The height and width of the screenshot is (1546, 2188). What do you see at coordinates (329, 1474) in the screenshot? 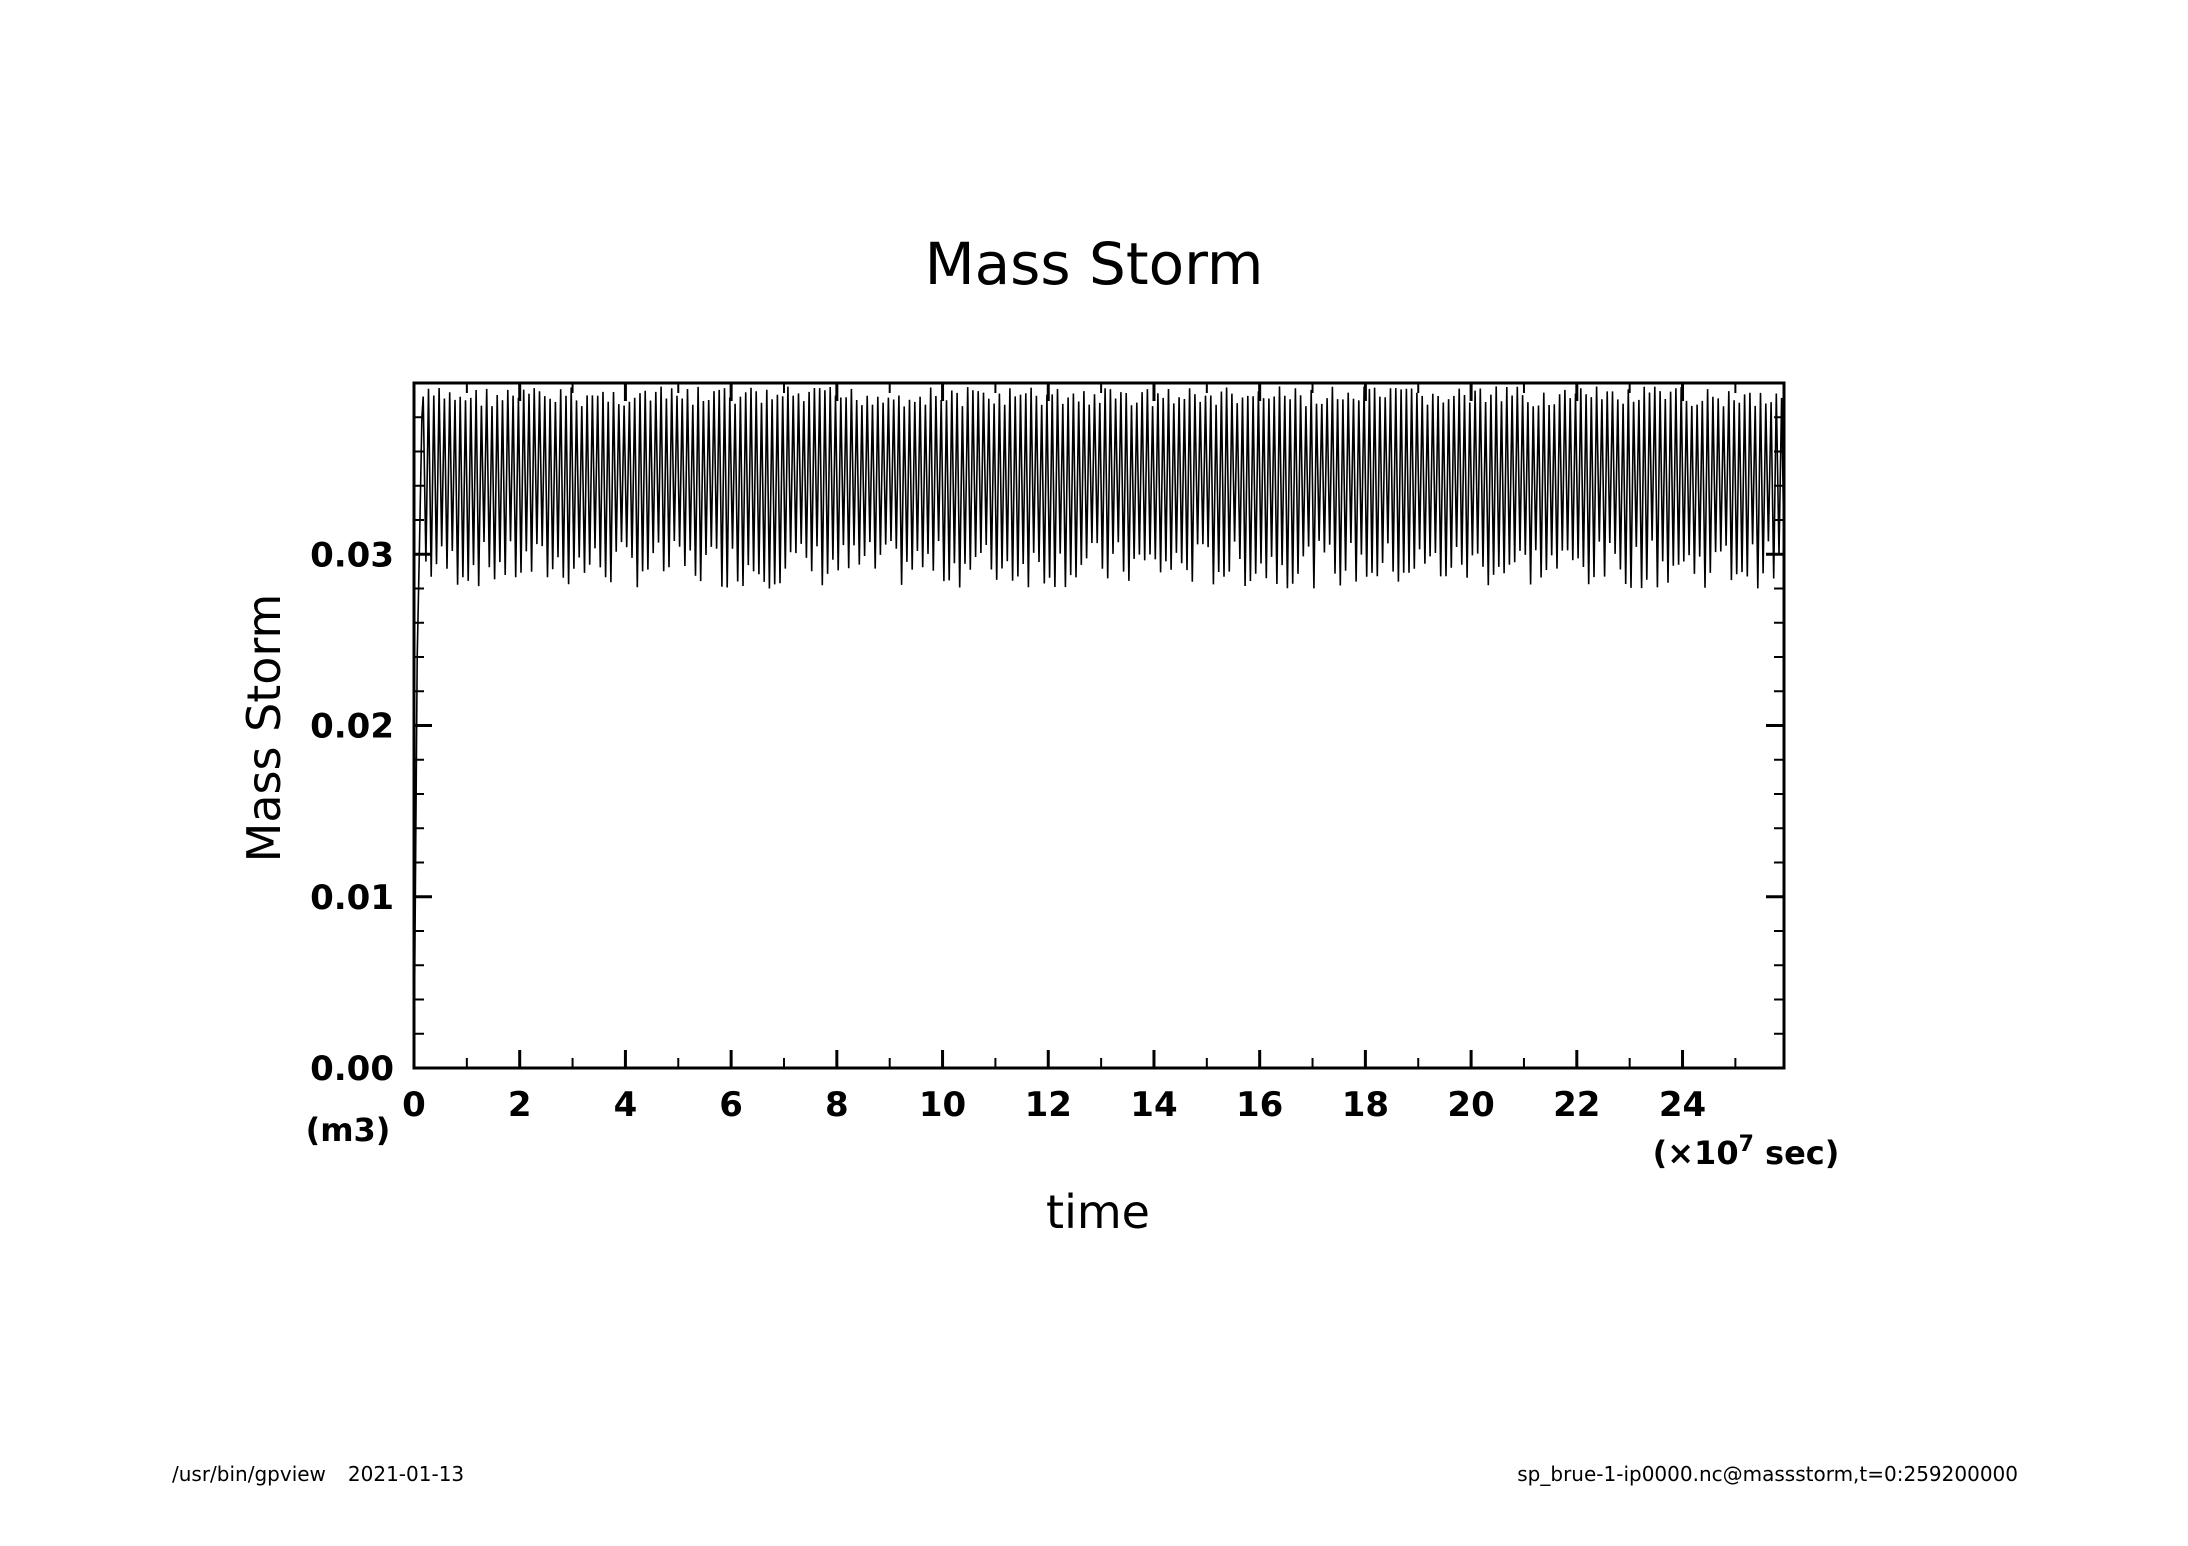
I see `footer-left: /usr/bin/gpview 2021-01-13` at bounding box center [329, 1474].